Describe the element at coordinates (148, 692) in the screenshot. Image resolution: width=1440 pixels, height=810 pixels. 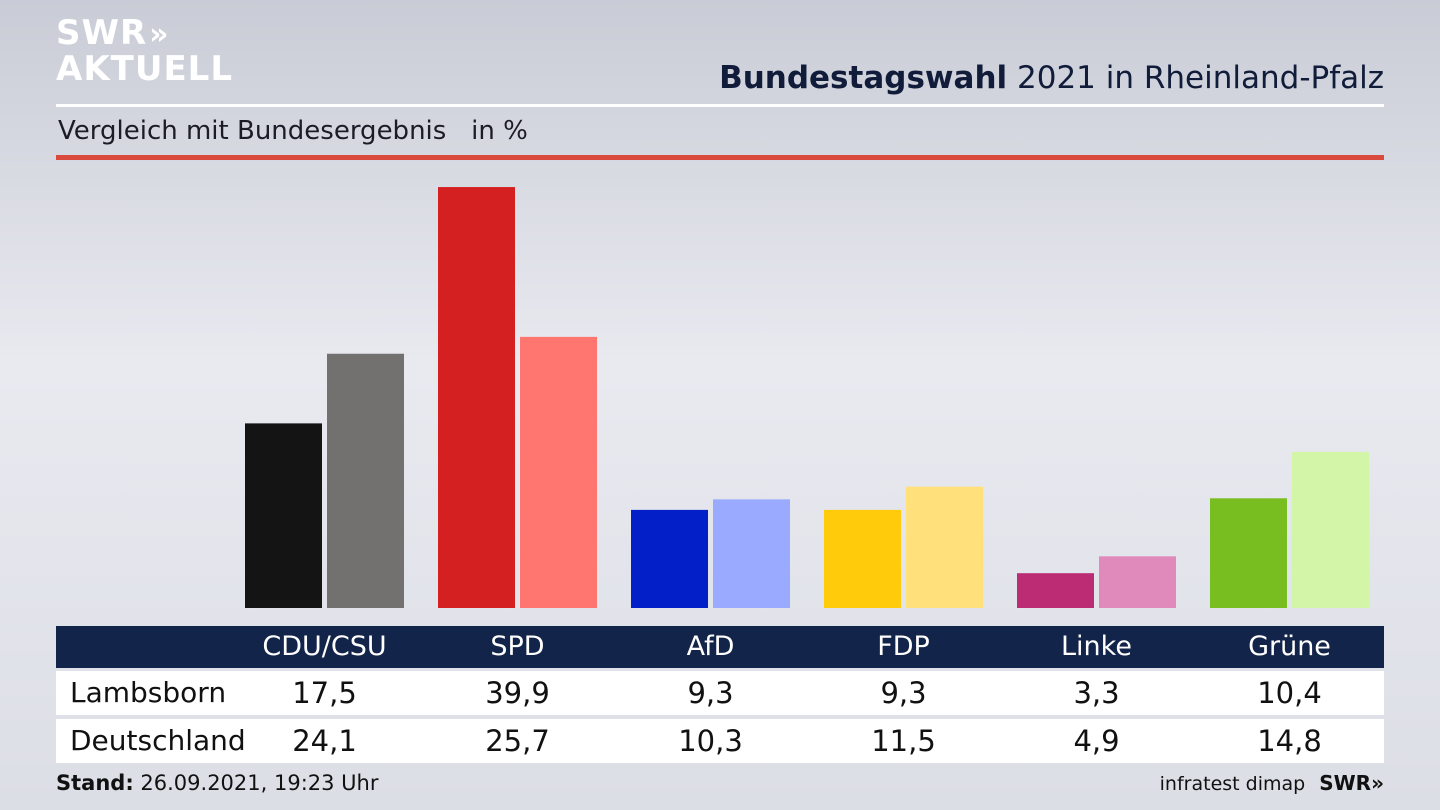
I see `row-label: Lambsborn` at that location.